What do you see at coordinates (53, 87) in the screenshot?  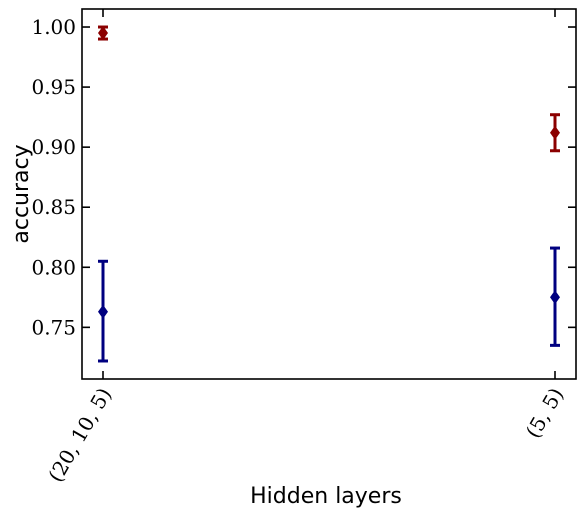 I see `y-tick-label: 0.95` at bounding box center [53, 87].